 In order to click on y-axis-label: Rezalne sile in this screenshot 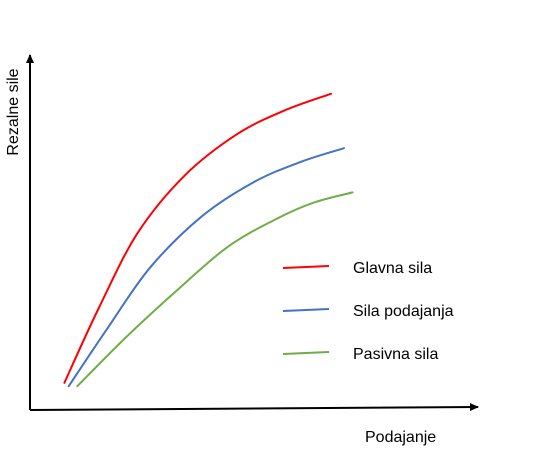, I will do `click(13, 111)`.